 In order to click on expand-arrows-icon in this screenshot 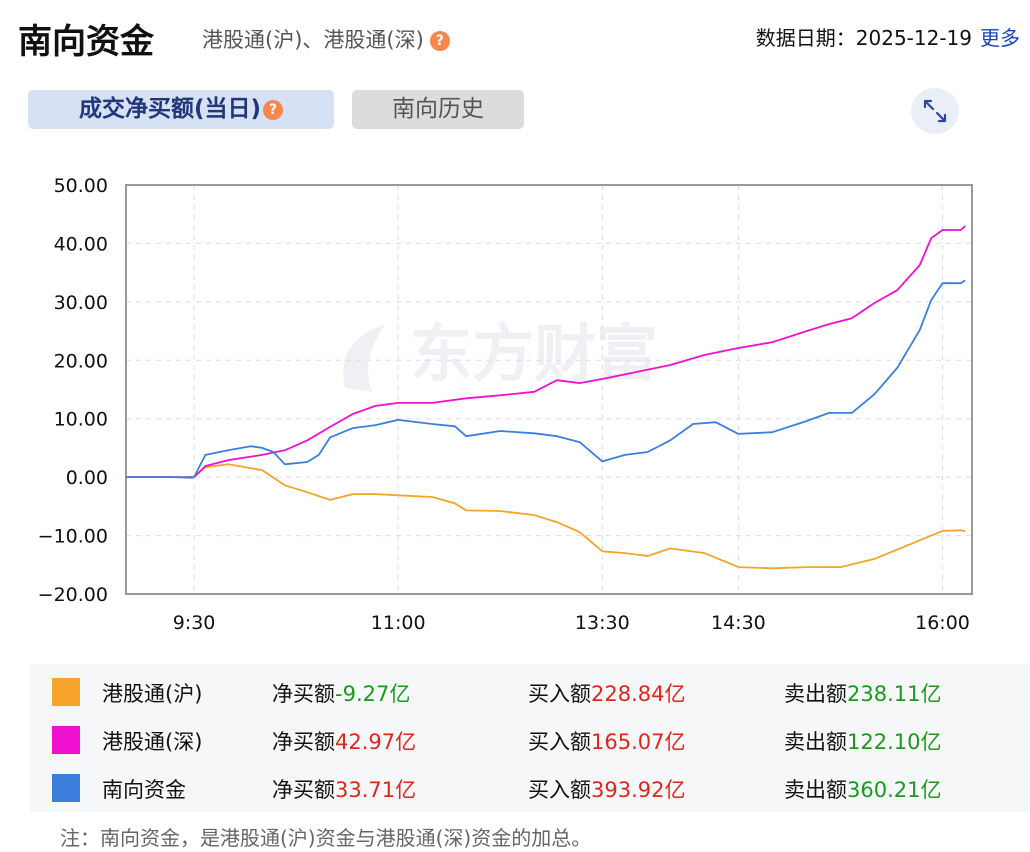, I will do `click(935, 111)`.